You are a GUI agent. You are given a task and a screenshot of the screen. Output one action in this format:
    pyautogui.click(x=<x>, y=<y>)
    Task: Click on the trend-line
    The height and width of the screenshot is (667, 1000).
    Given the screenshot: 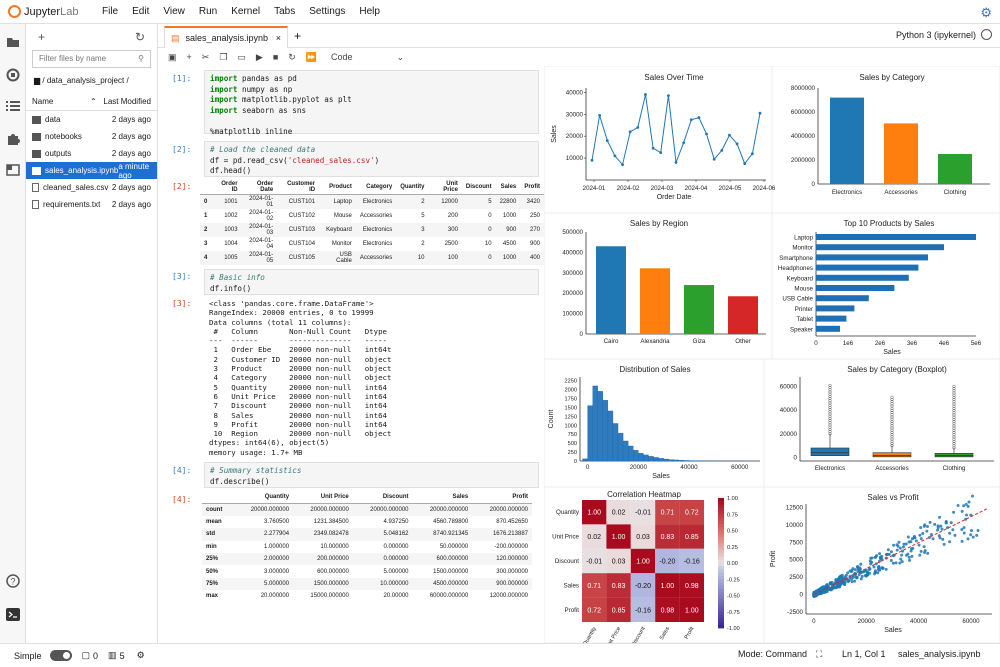 What is the action you would take?
    pyautogui.click(x=900, y=551)
    